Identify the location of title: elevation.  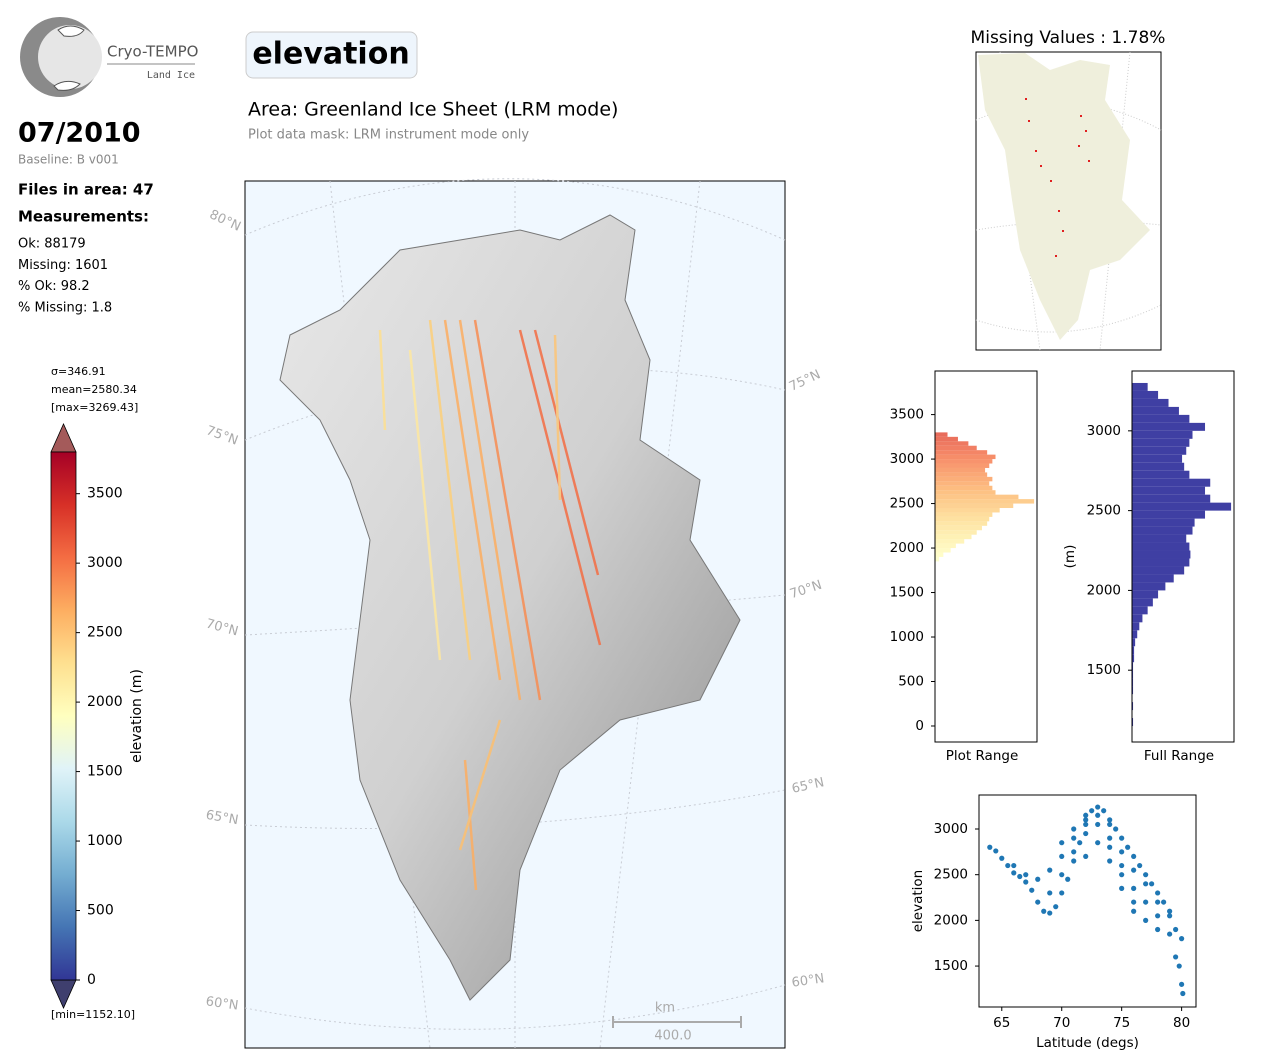
(330, 54).